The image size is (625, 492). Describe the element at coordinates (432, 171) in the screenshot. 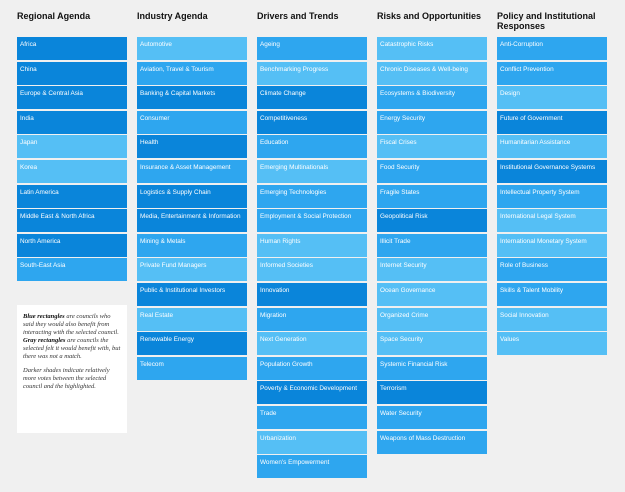

I see `council-cell: Food Security` at that location.